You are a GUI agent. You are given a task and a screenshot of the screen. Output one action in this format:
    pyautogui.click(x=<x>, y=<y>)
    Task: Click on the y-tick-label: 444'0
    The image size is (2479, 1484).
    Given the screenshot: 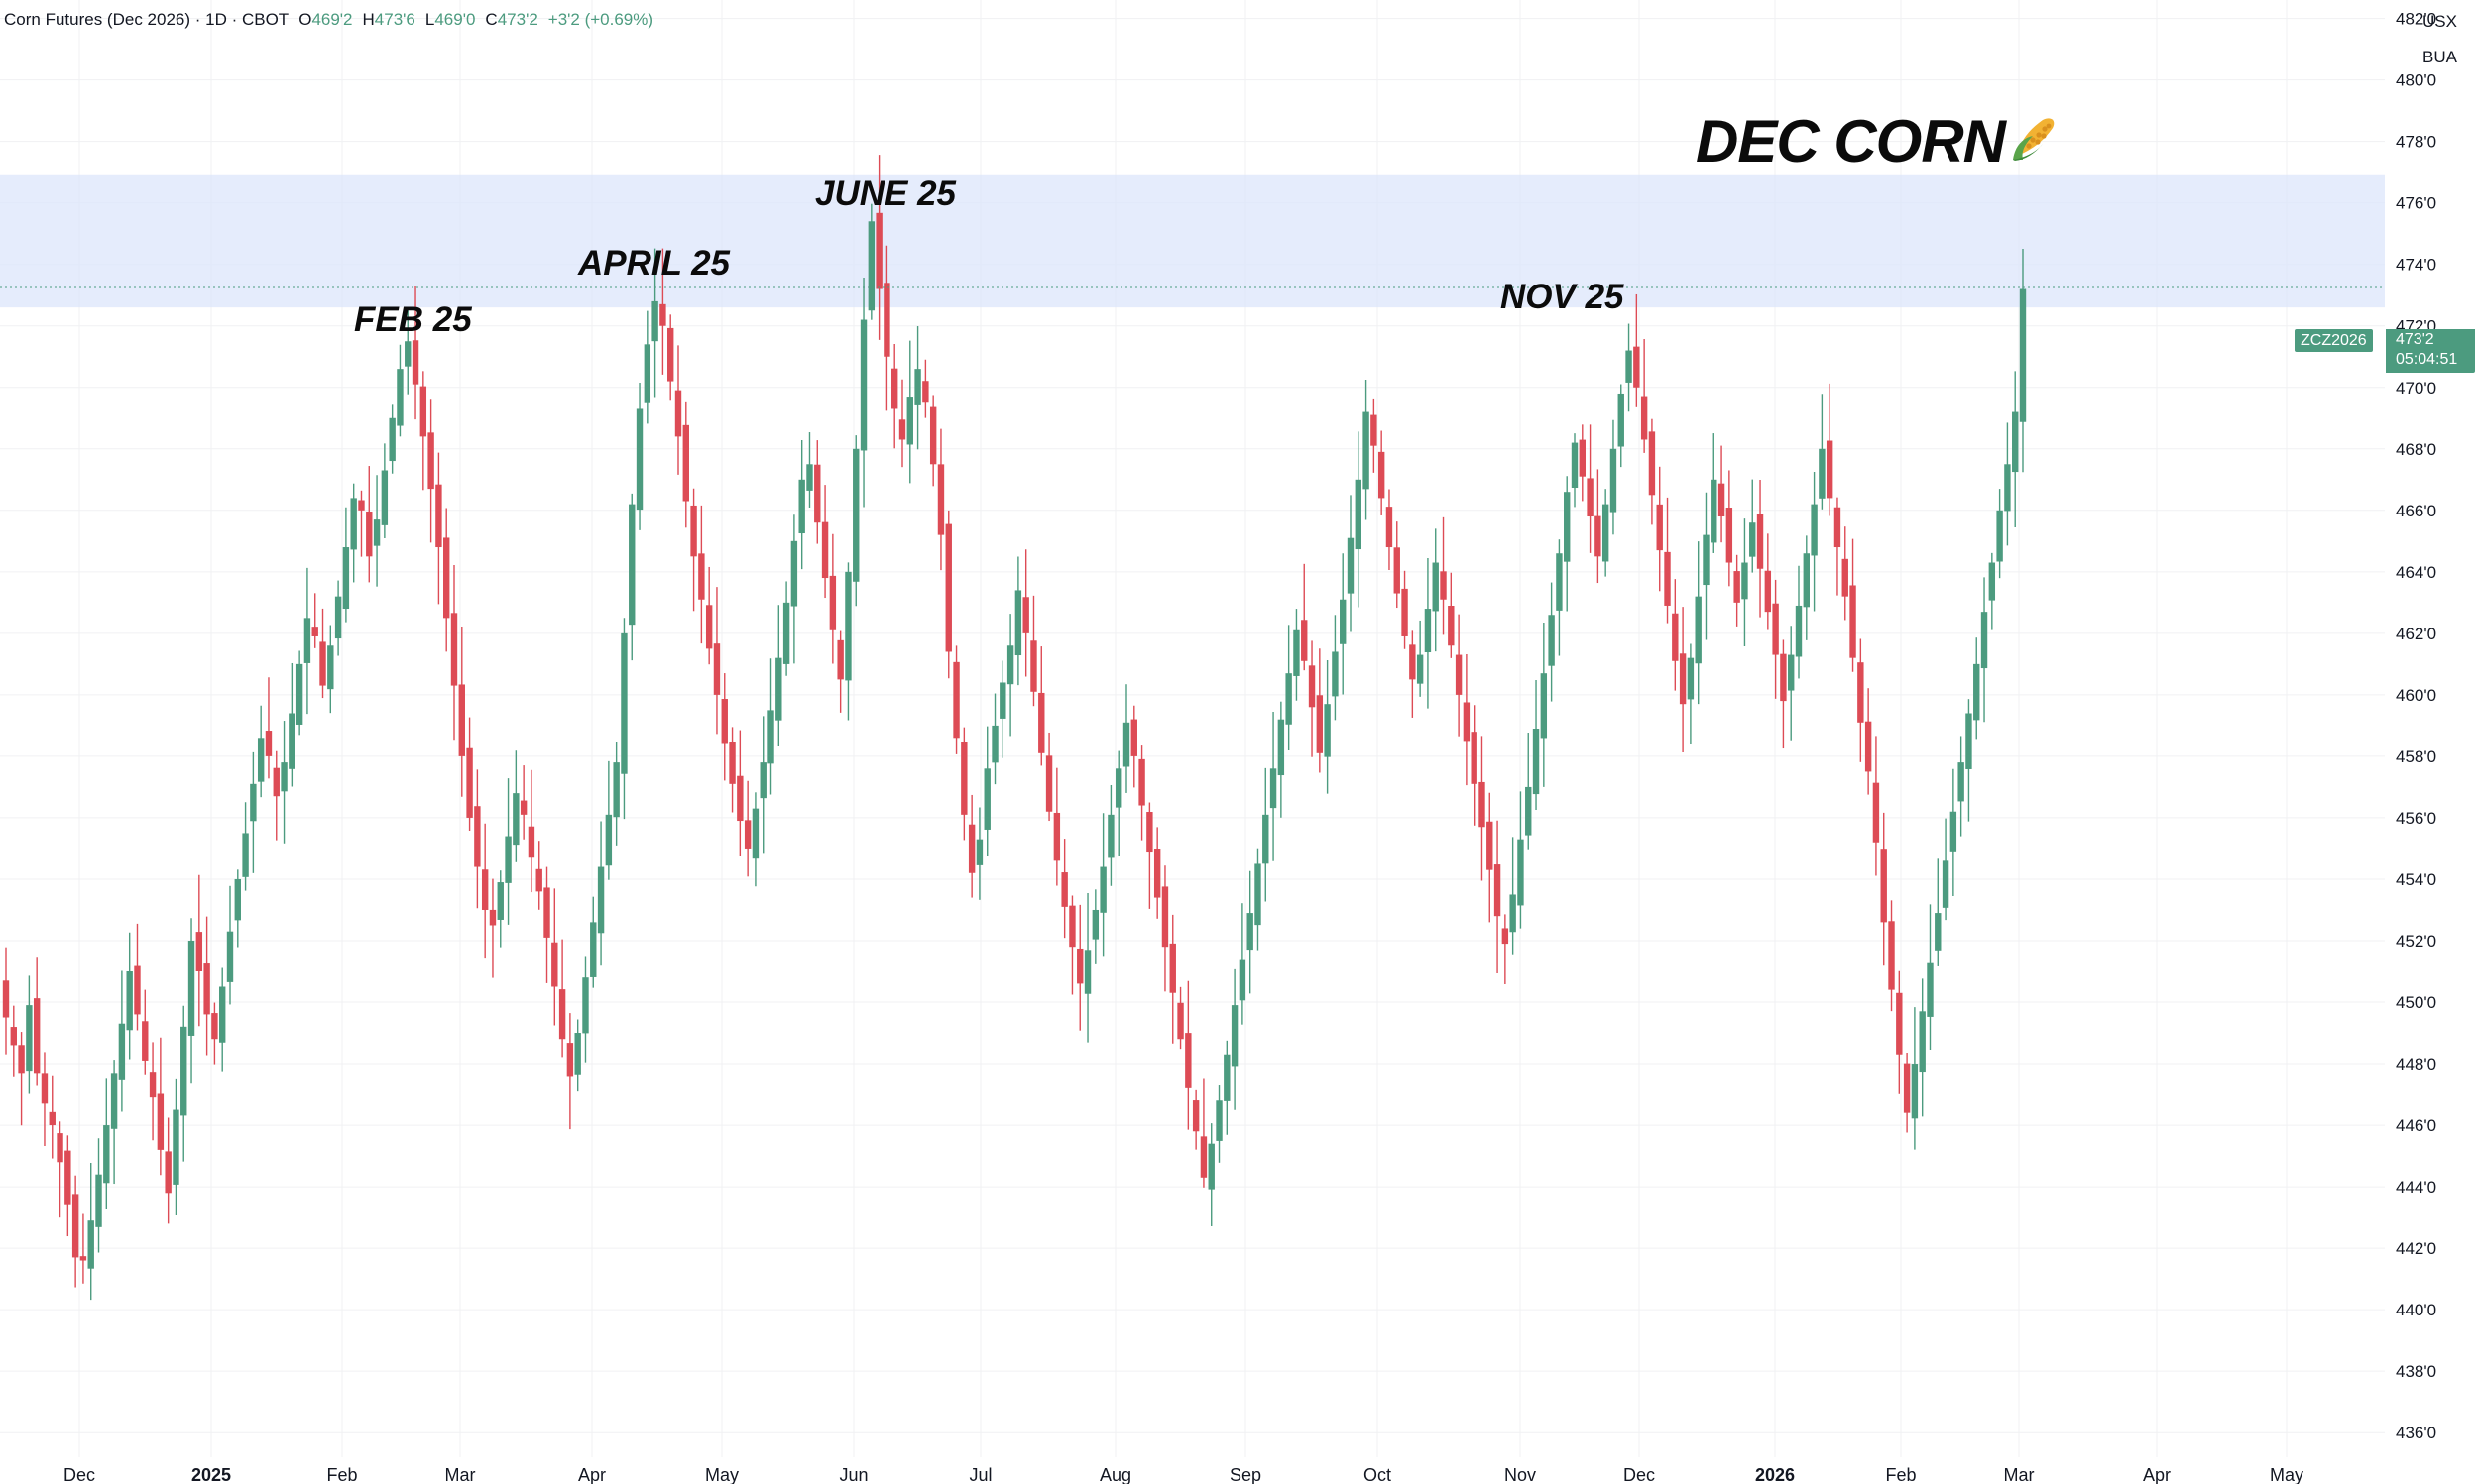 What is the action you would take?
    pyautogui.click(x=2416, y=1187)
    